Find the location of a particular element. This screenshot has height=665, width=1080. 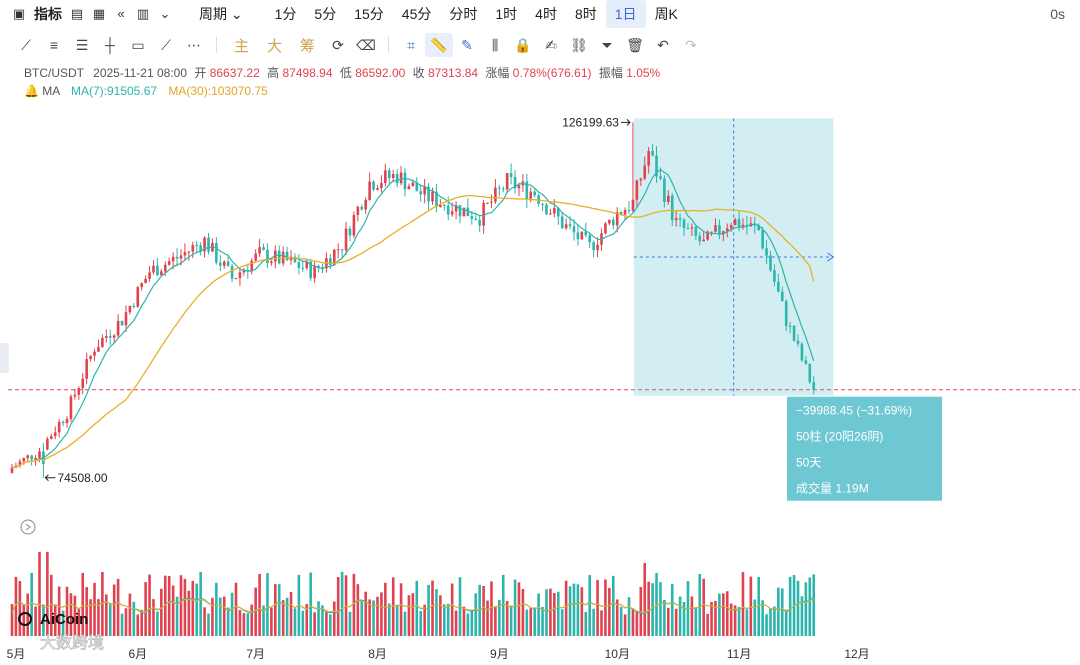

tab-period-7: 8时 is located at coordinates (585, 14).